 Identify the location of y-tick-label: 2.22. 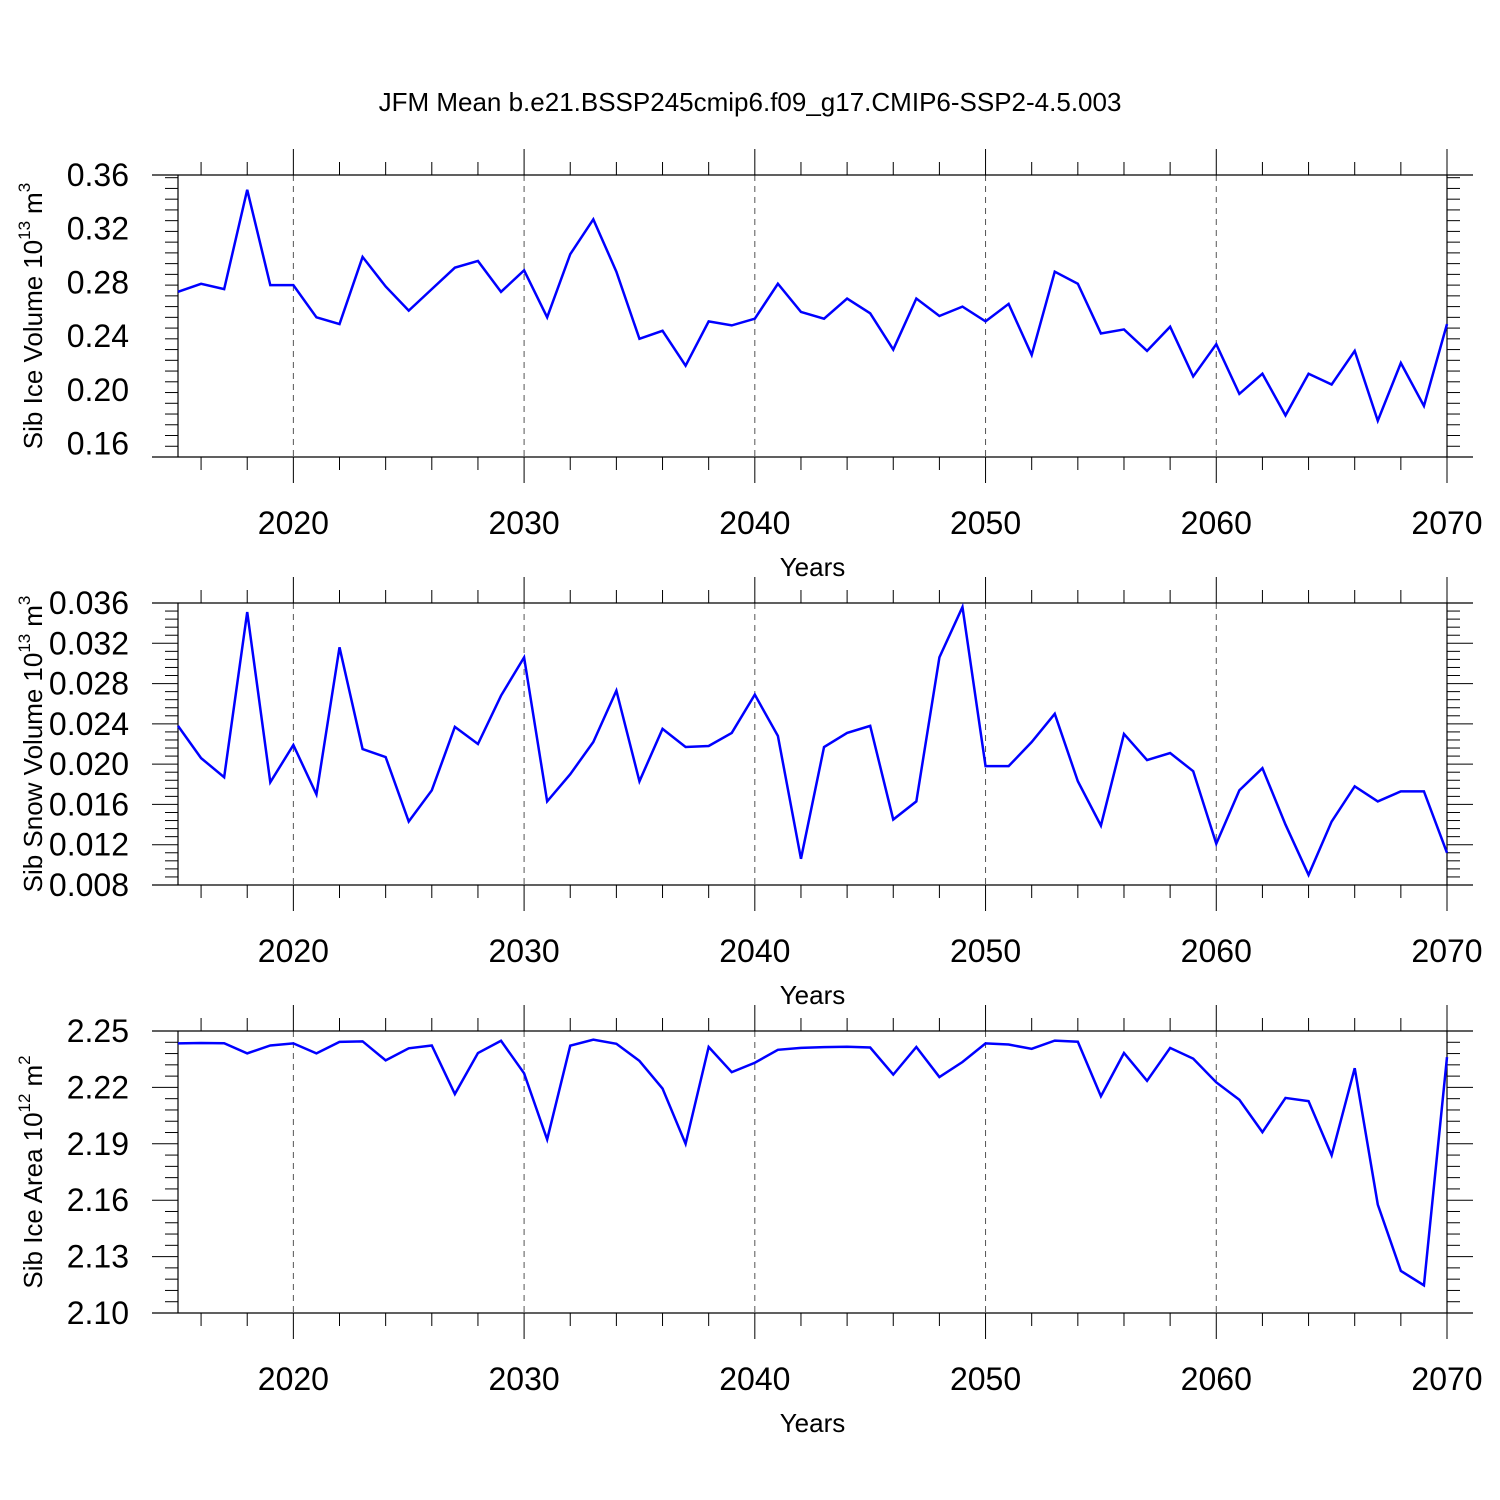
(98, 1087).